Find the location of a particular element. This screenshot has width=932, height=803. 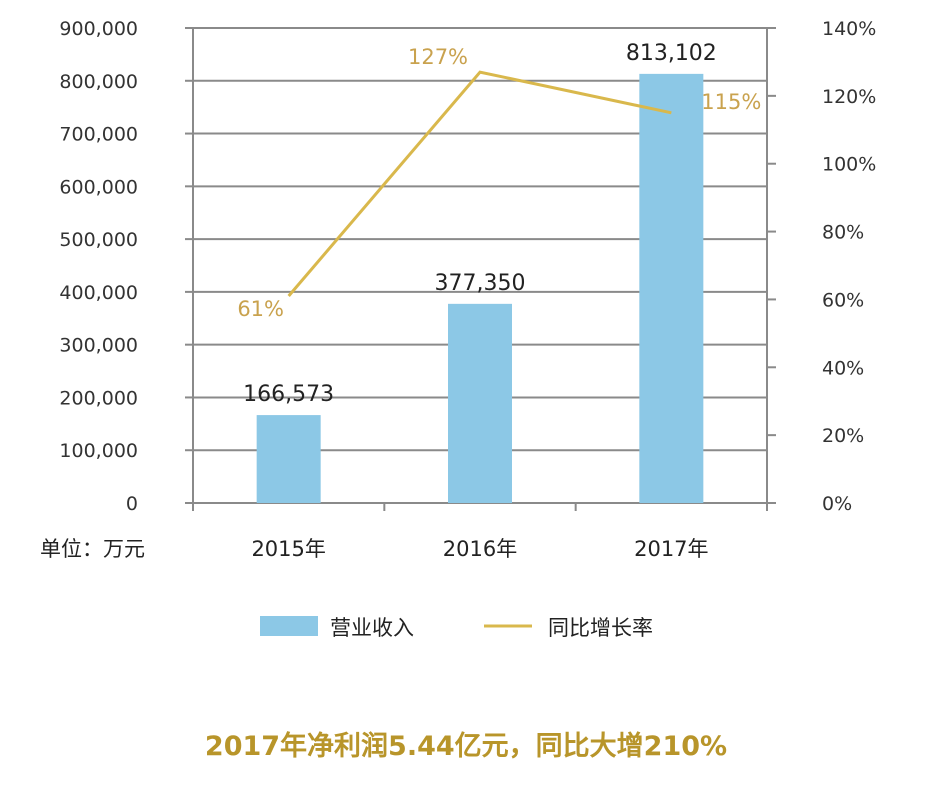

right-tick-label: 120% is located at coordinates (849, 97).